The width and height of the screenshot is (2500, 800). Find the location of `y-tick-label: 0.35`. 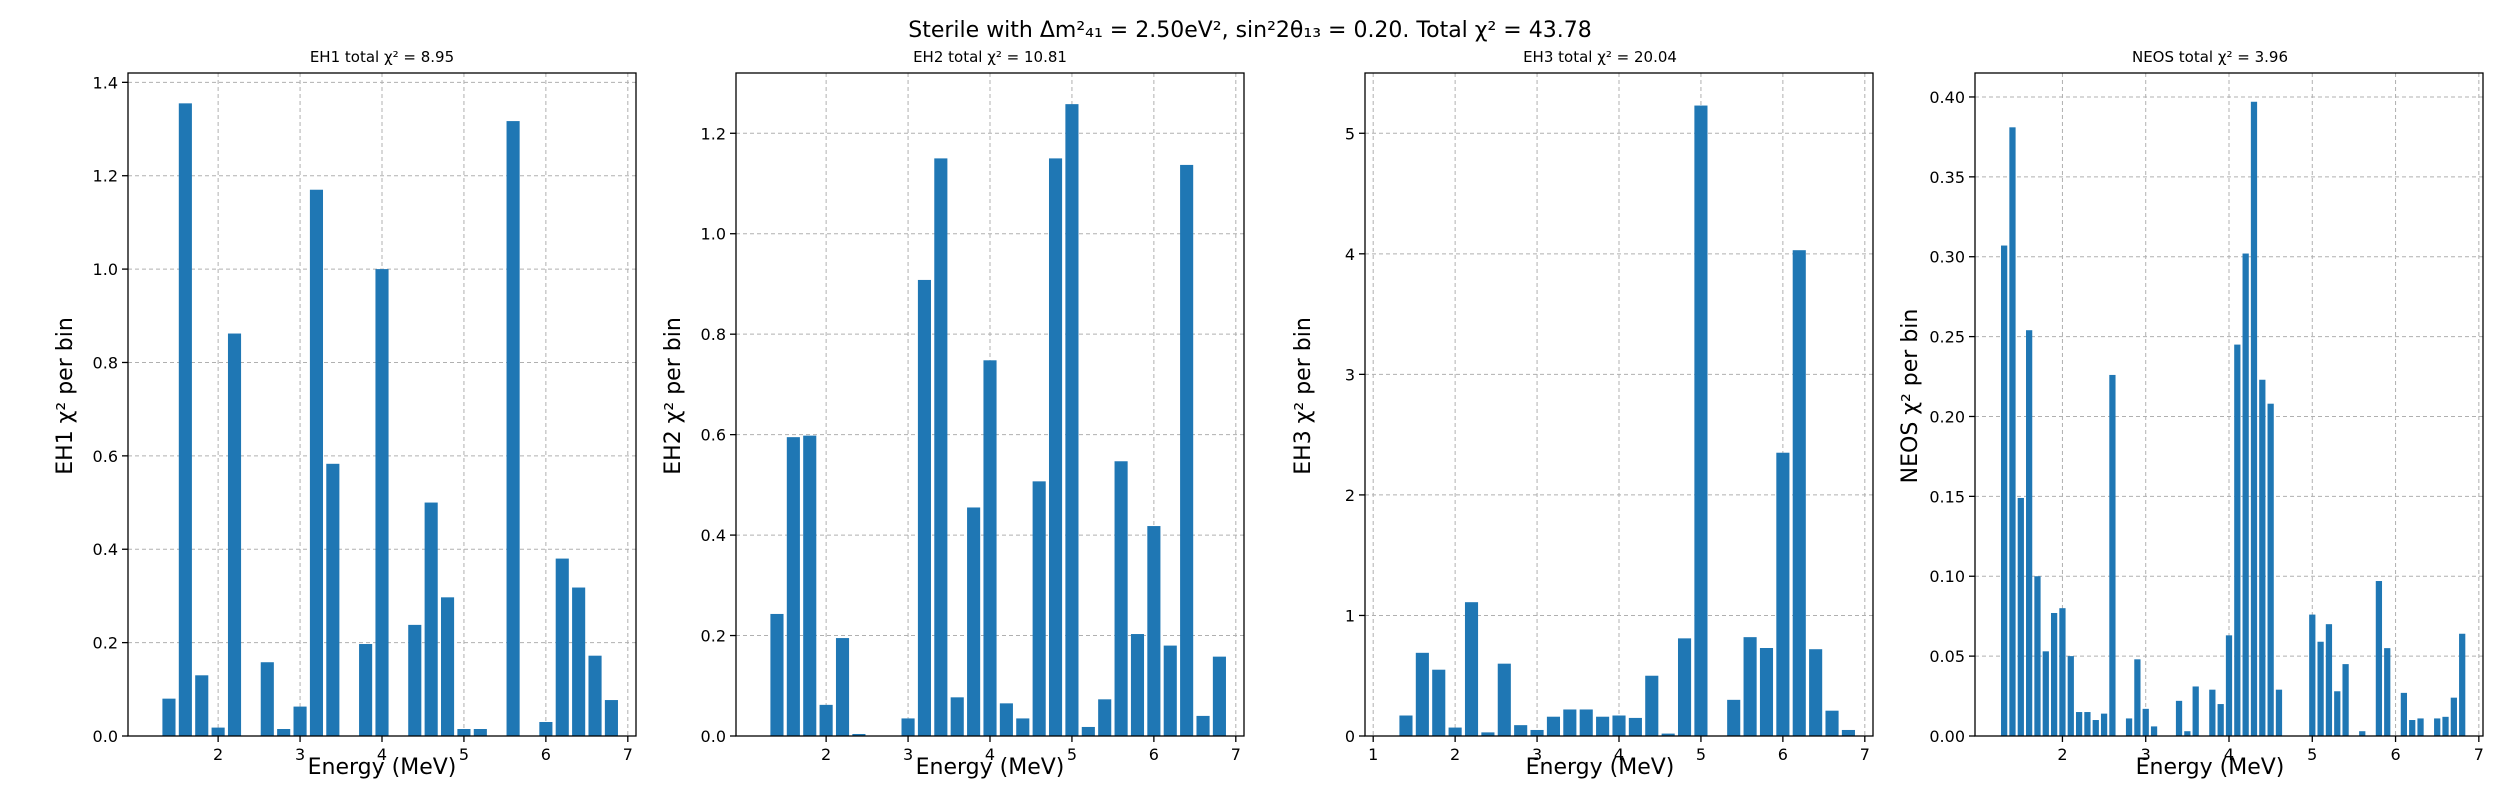

y-tick-label: 0.35 is located at coordinates (1947, 177).